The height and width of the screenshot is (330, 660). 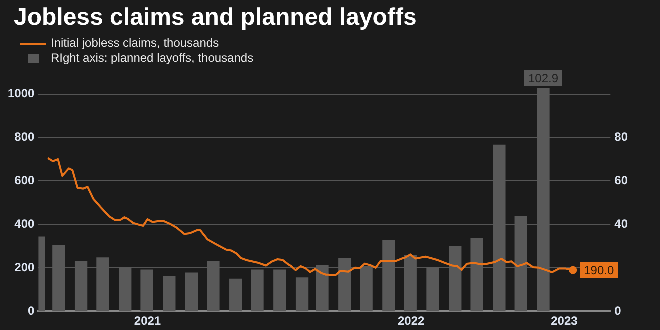 What do you see at coordinates (135, 43) in the screenshot?
I see `legend-label: Initial jobless claims, thousands` at bounding box center [135, 43].